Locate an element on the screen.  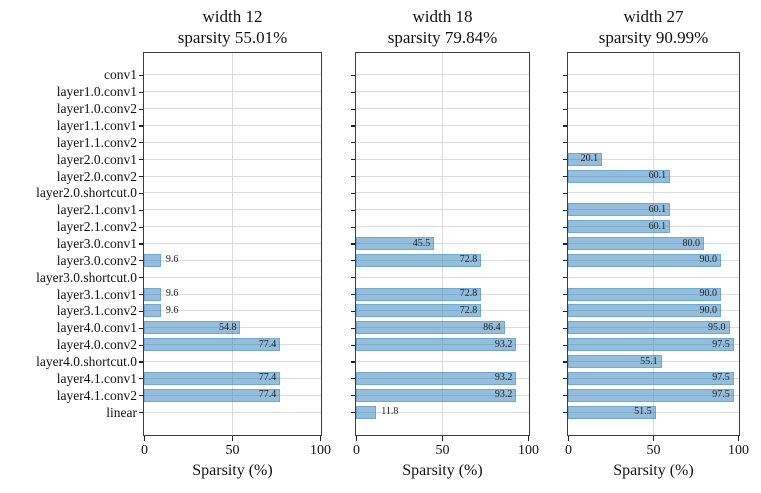
bar-value-label: 97.5 is located at coordinates (721, 378).